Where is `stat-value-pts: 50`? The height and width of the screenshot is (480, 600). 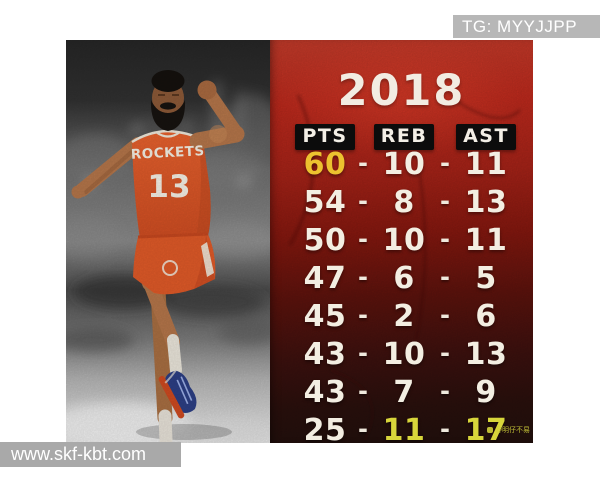 stat-value-pts: 50 is located at coordinates (325, 240).